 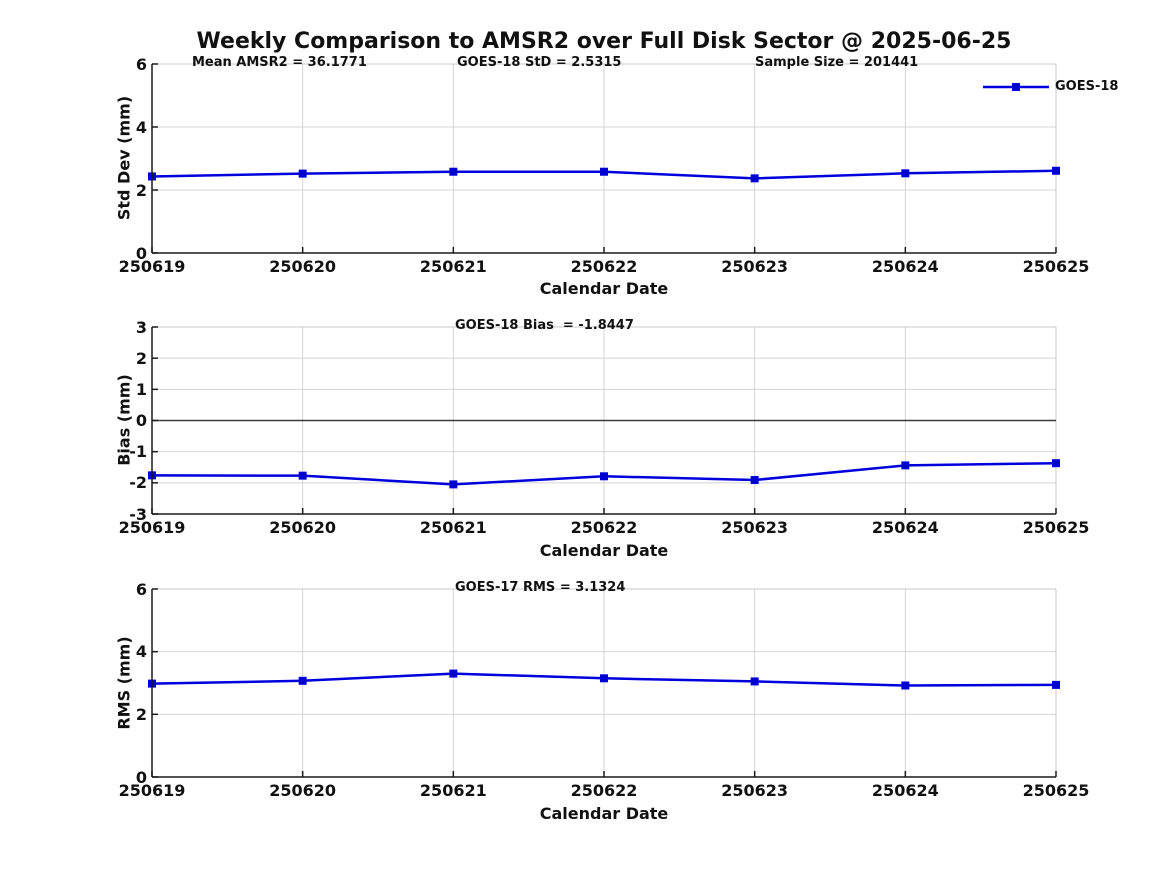 I want to click on annotation-goes17-rms: GOES-17 RMS = 3.1324, so click(x=540, y=587).